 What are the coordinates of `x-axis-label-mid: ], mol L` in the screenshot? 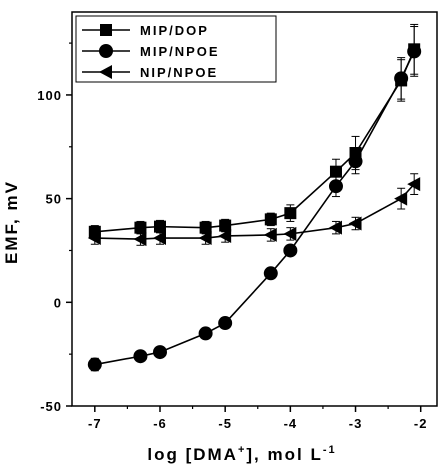 It's located at (284, 454).